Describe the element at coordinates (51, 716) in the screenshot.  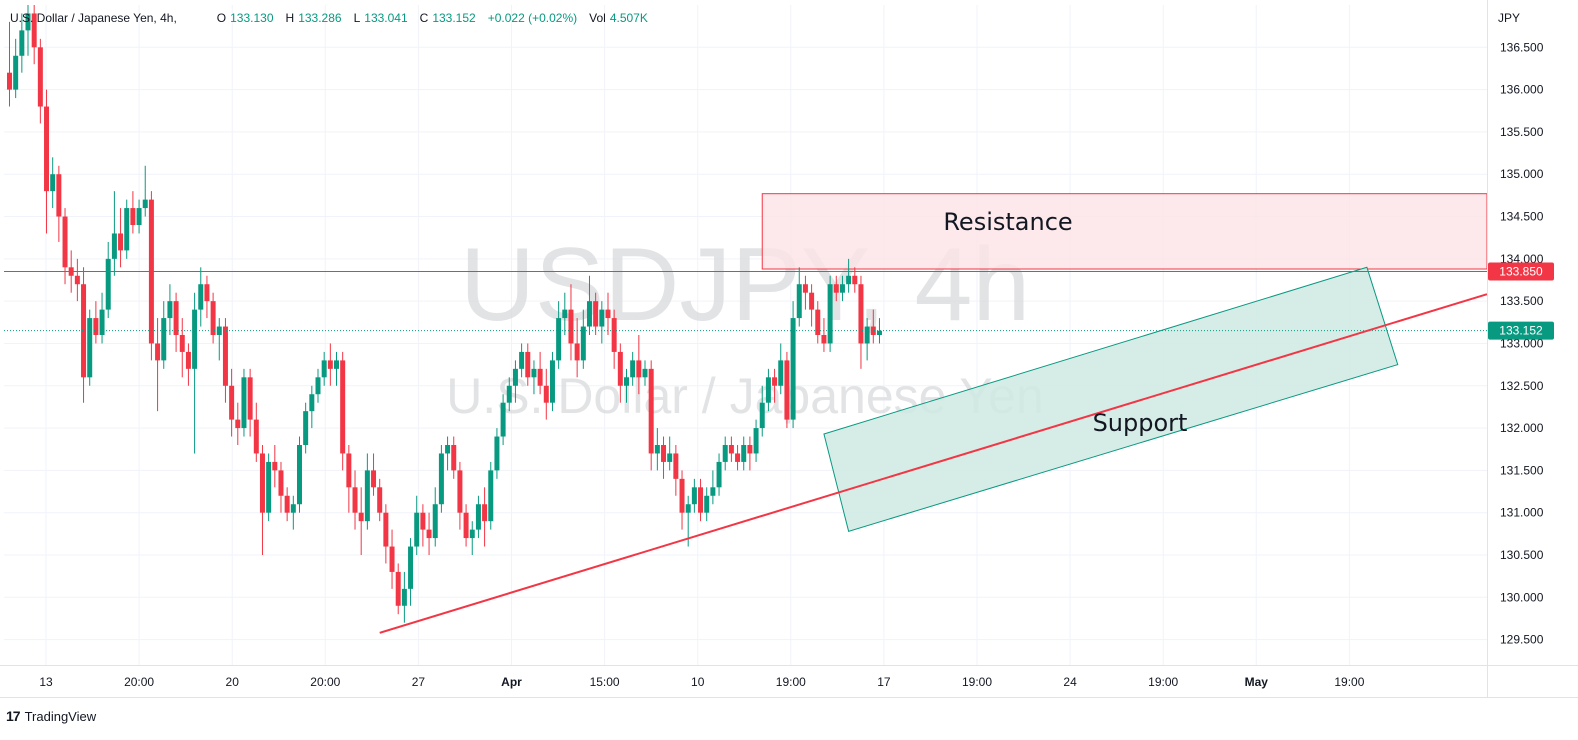
I see `tradingview-brand: 17 TradingView` at that location.